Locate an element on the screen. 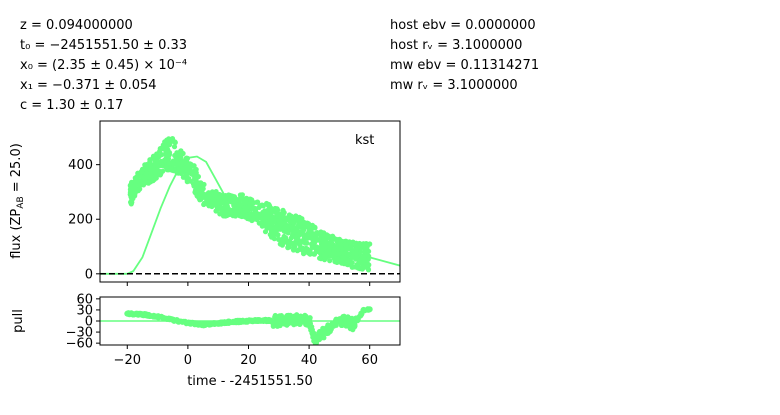  pull-xtick-label: −20 is located at coordinates (127, 360).